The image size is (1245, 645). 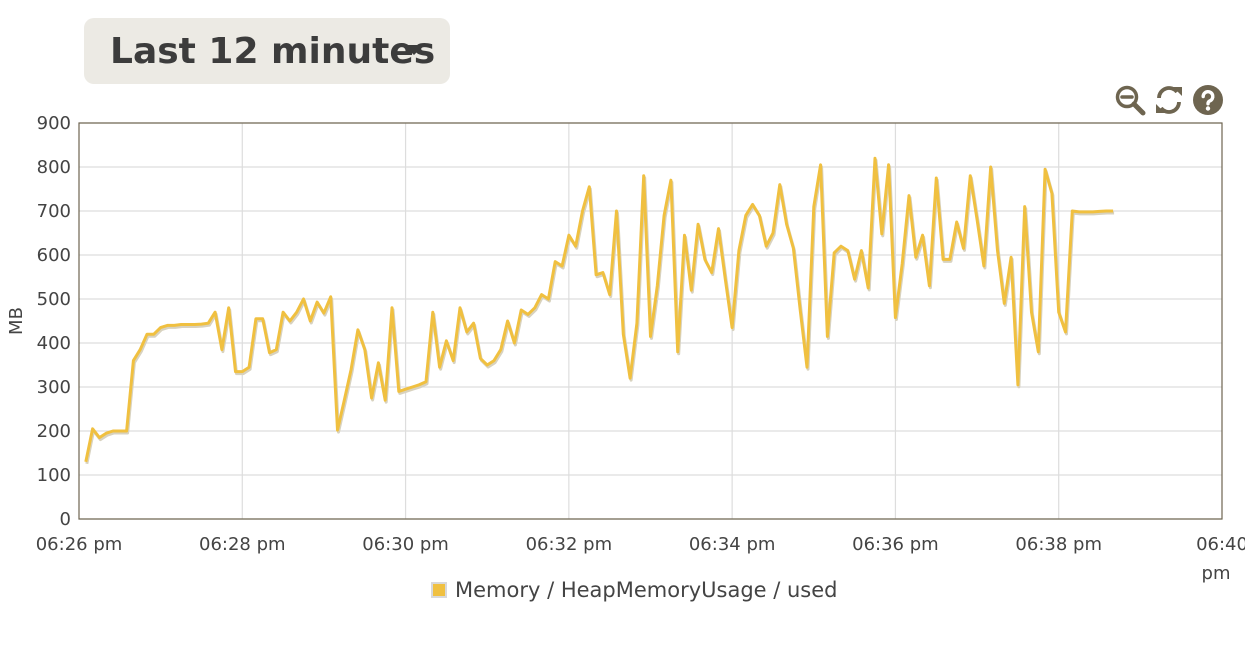 What do you see at coordinates (1220, 544) in the screenshot?
I see `x-tick-label: 06:40` at bounding box center [1220, 544].